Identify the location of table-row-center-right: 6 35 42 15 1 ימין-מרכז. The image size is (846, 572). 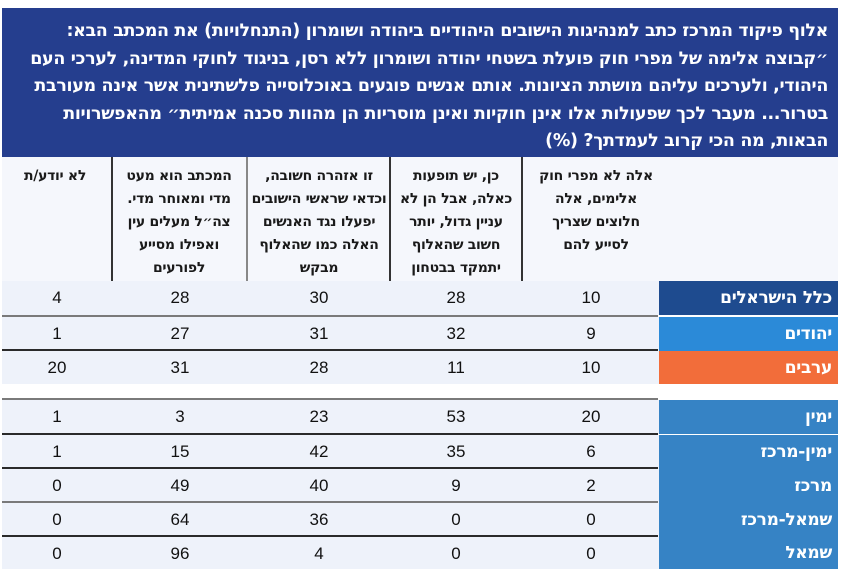
(420, 452).